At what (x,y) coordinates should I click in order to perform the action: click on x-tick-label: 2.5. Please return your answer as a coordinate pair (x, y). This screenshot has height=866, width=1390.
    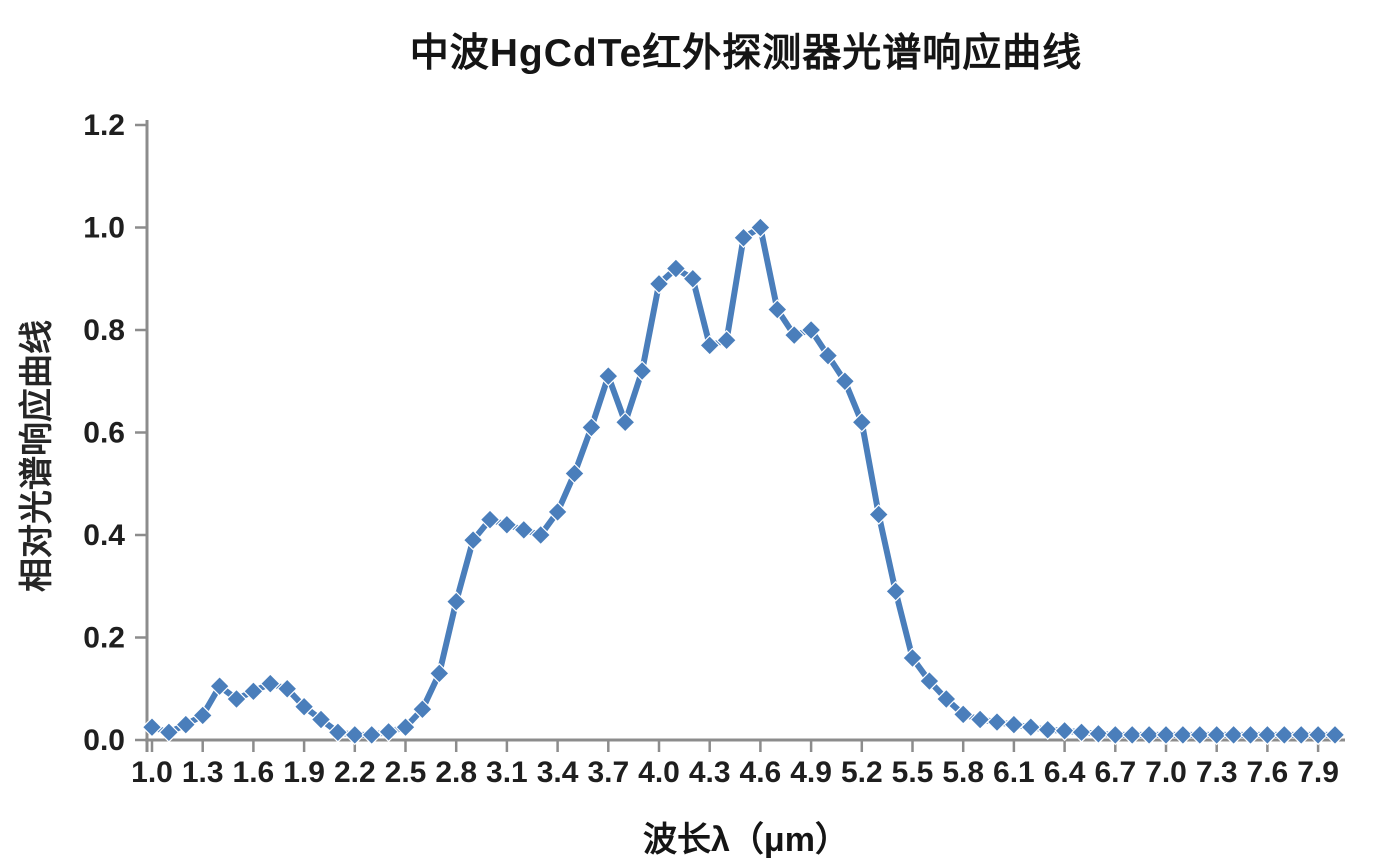
    Looking at the image, I should click on (406, 772).